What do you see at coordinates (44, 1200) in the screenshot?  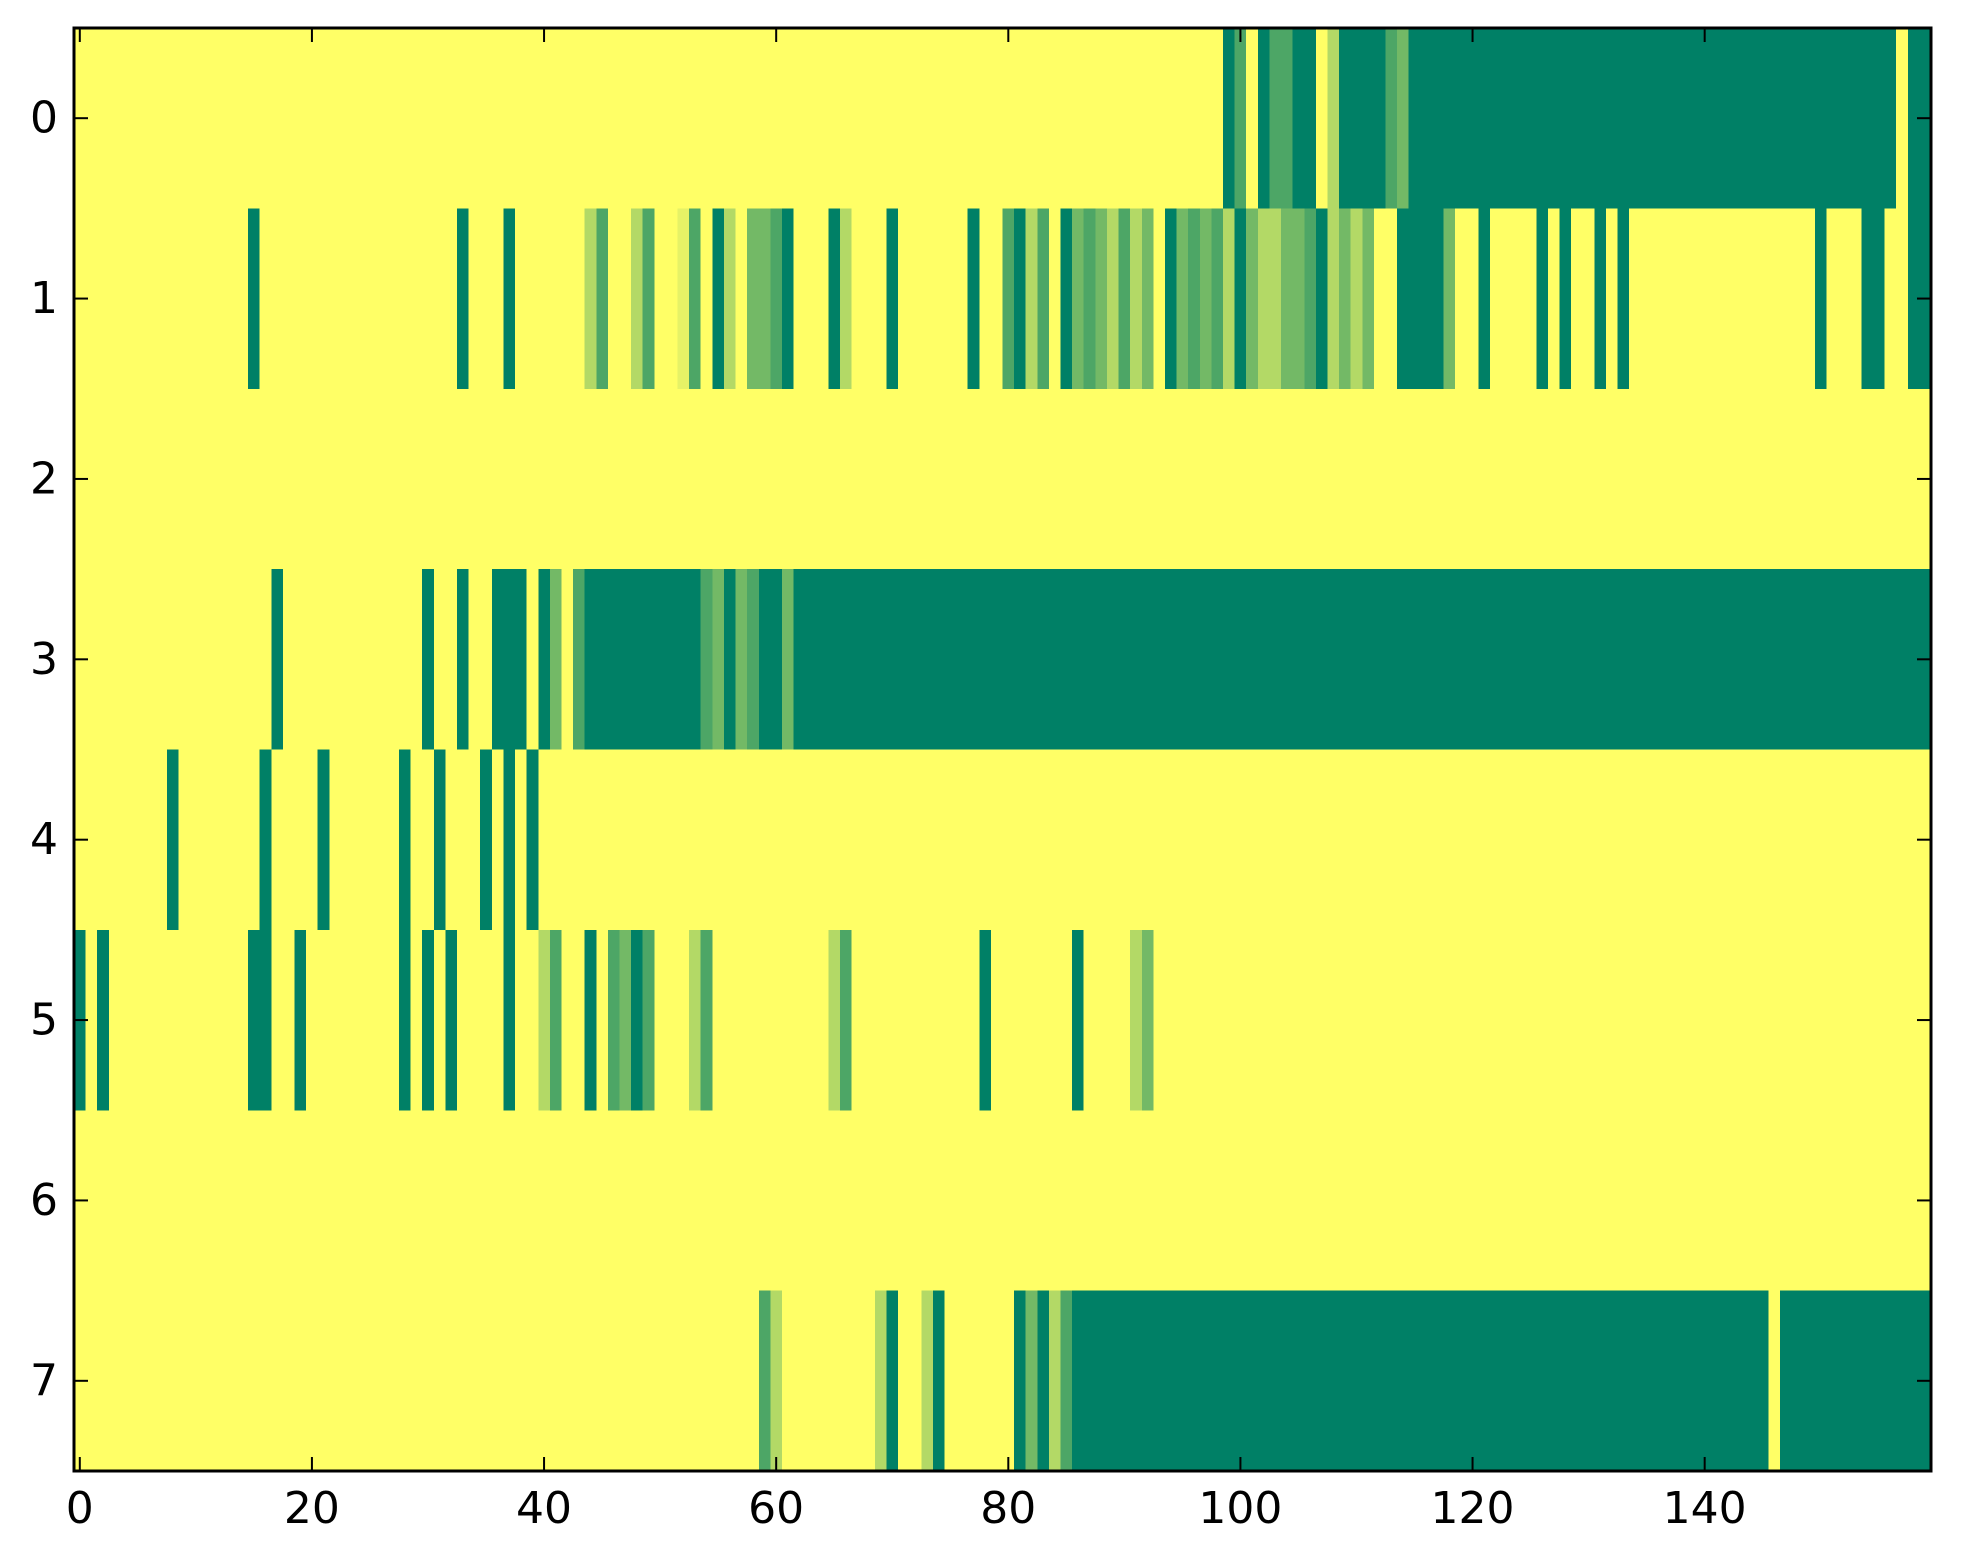 I see `y-tick-label: 6` at bounding box center [44, 1200].